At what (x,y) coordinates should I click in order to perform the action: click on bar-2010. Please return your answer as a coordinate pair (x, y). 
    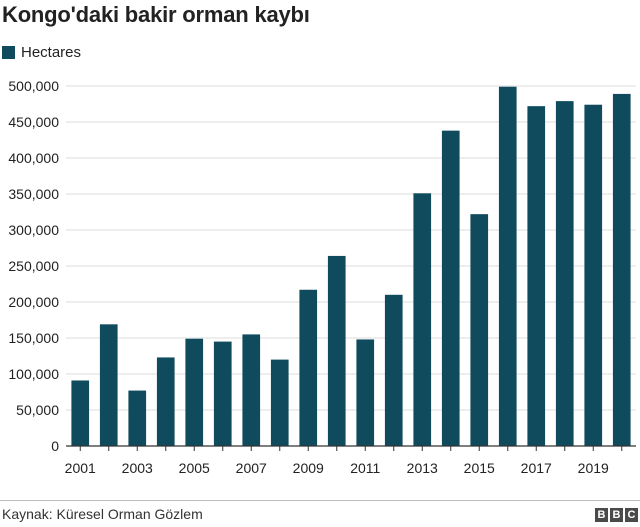
    Looking at the image, I should click on (336, 350).